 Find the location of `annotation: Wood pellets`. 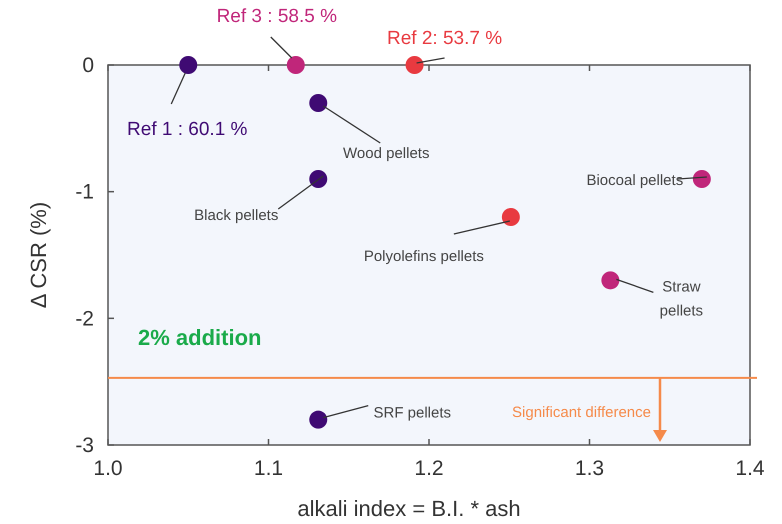

annotation: Wood pellets is located at coordinates (386, 153).